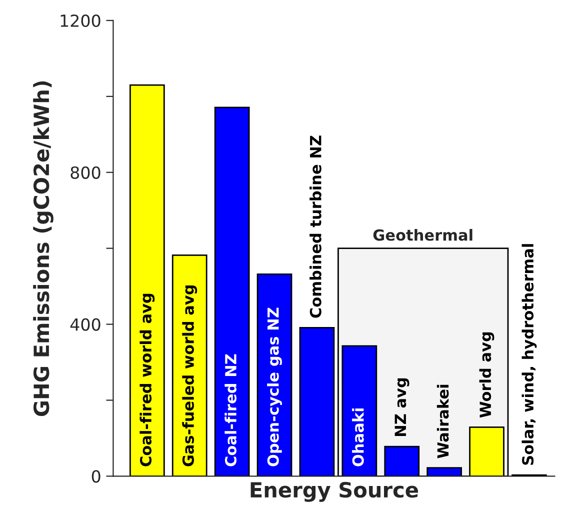 The width and height of the screenshot is (566, 512). What do you see at coordinates (402, 407) in the screenshot?
I see `x-tick-label: NZ avg` at bounding box center [402, 407].